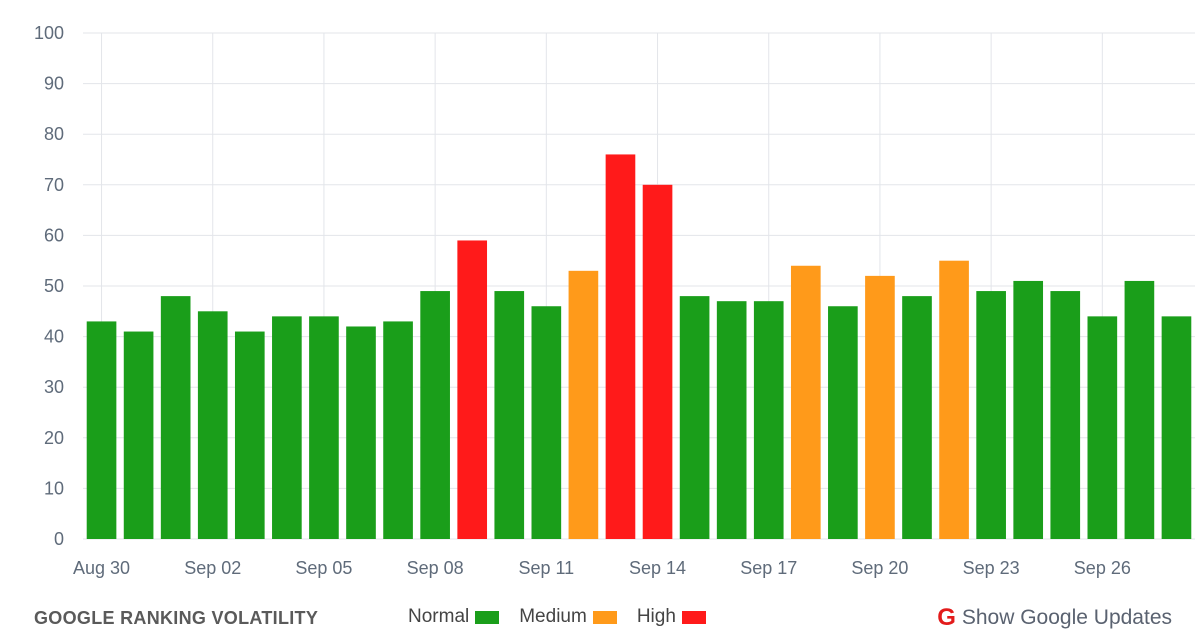 This screenshot has width=1200, height=644. Describe the element at coordinates (731, 420) in the screenshot. I see `bar-sep-16: Sep 16: 47` at that location.